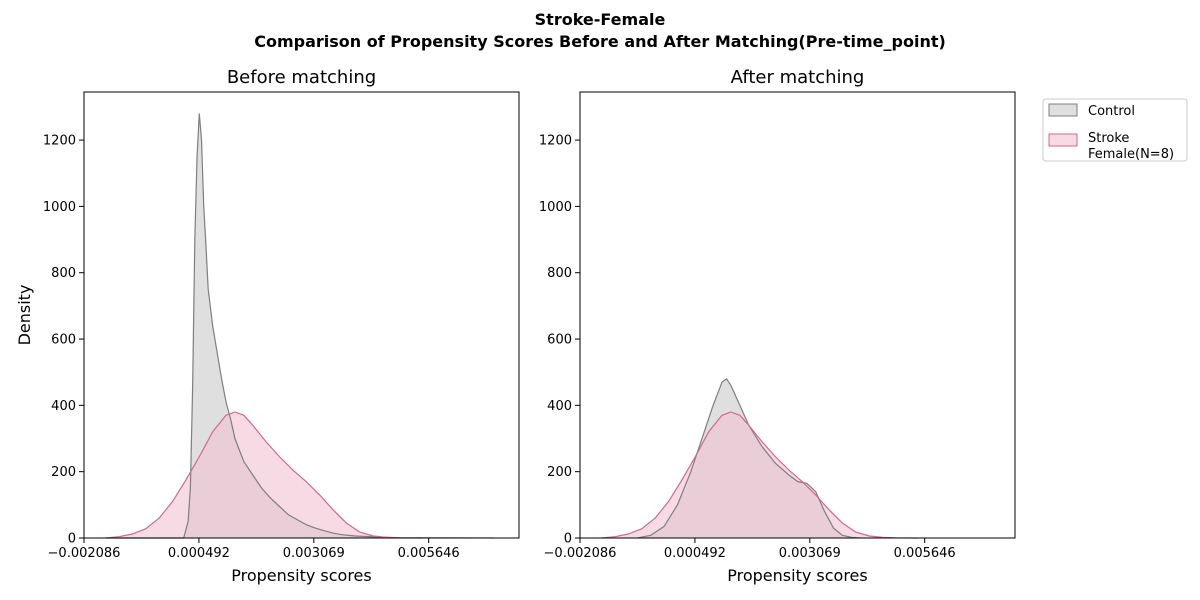 The image size is (1200, 600). I want to click on legend: Control Stroke Female(N=8), so click(1115, 130).